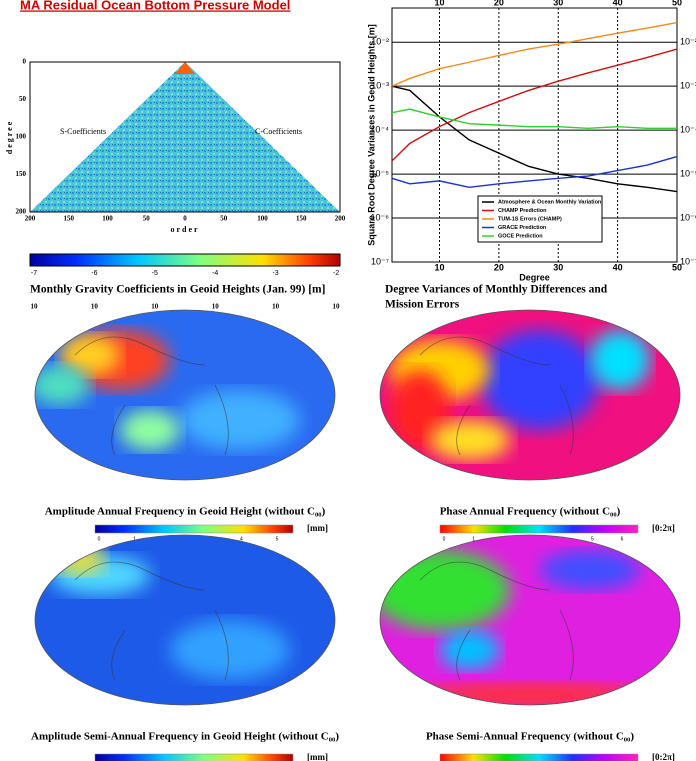  I want to click on colorbar-tick-label: -4, so click(215, 273).